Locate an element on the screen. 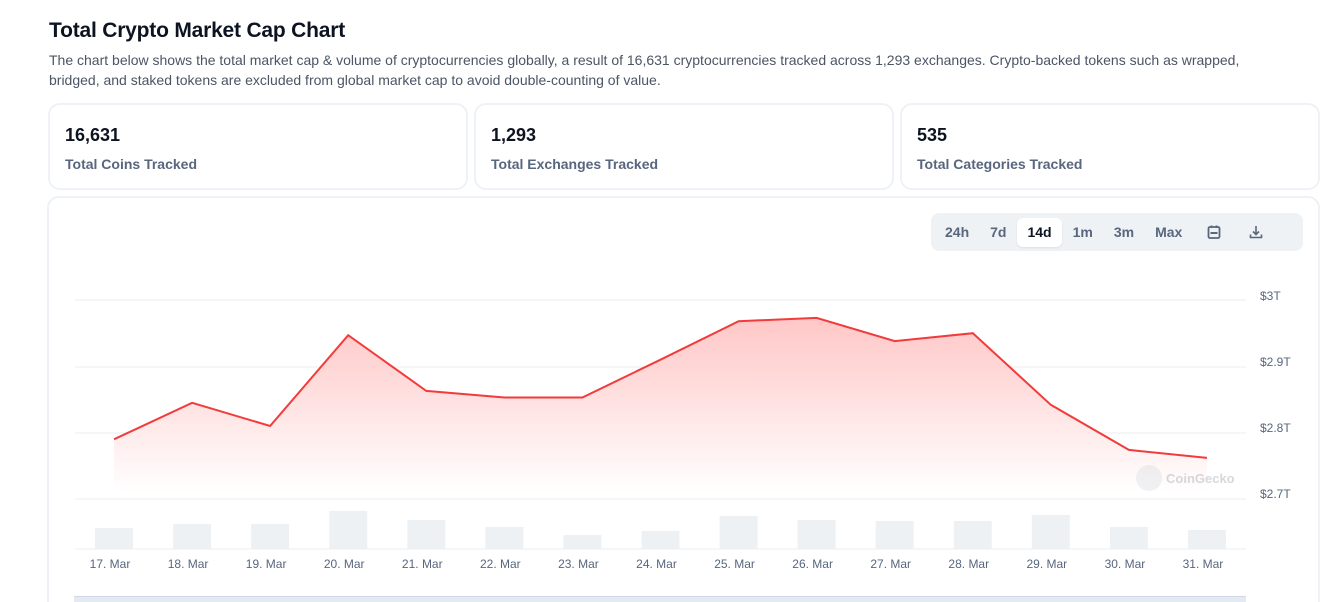 This screenshot has width=1331, height=602. y-tick-label: $2.8T is located at coordinates (1275, 428).